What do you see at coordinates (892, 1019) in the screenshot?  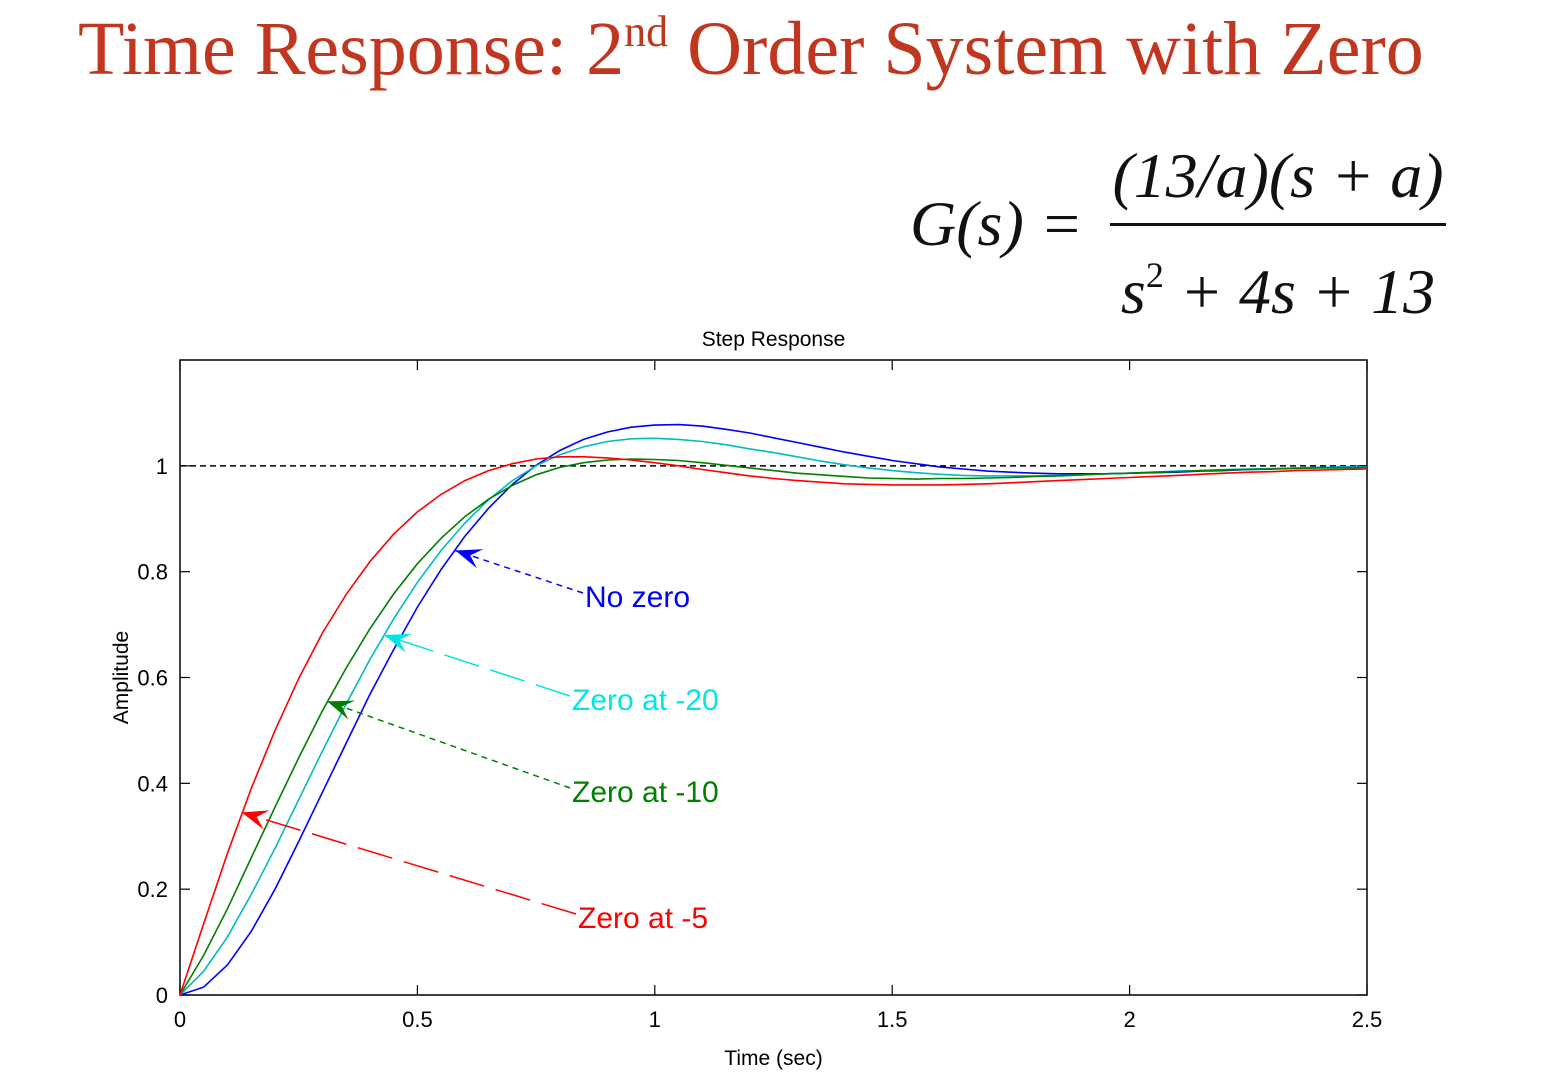 I see `x-tick-label: 1.5` at bounding box center [892, 1019].